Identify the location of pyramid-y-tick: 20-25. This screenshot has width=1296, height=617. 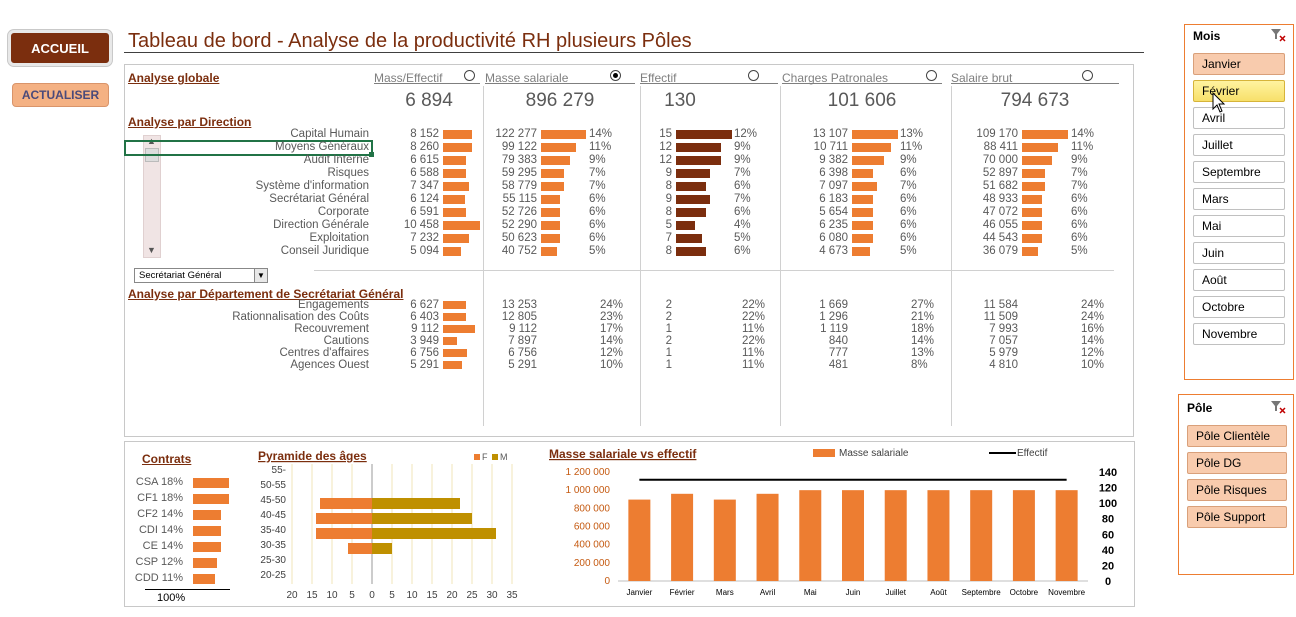
(273, 575).